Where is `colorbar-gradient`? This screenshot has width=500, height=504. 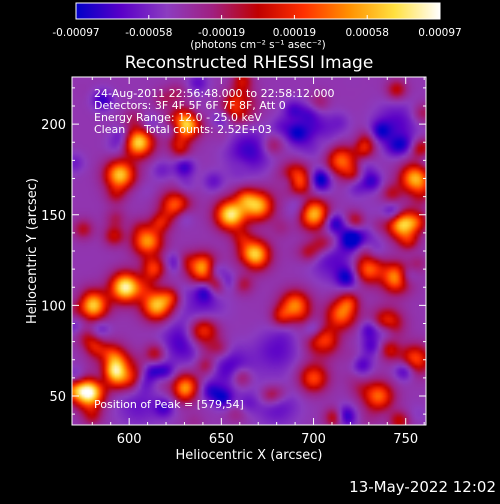 colorbar-gradient is located at coordinates (258, 11).